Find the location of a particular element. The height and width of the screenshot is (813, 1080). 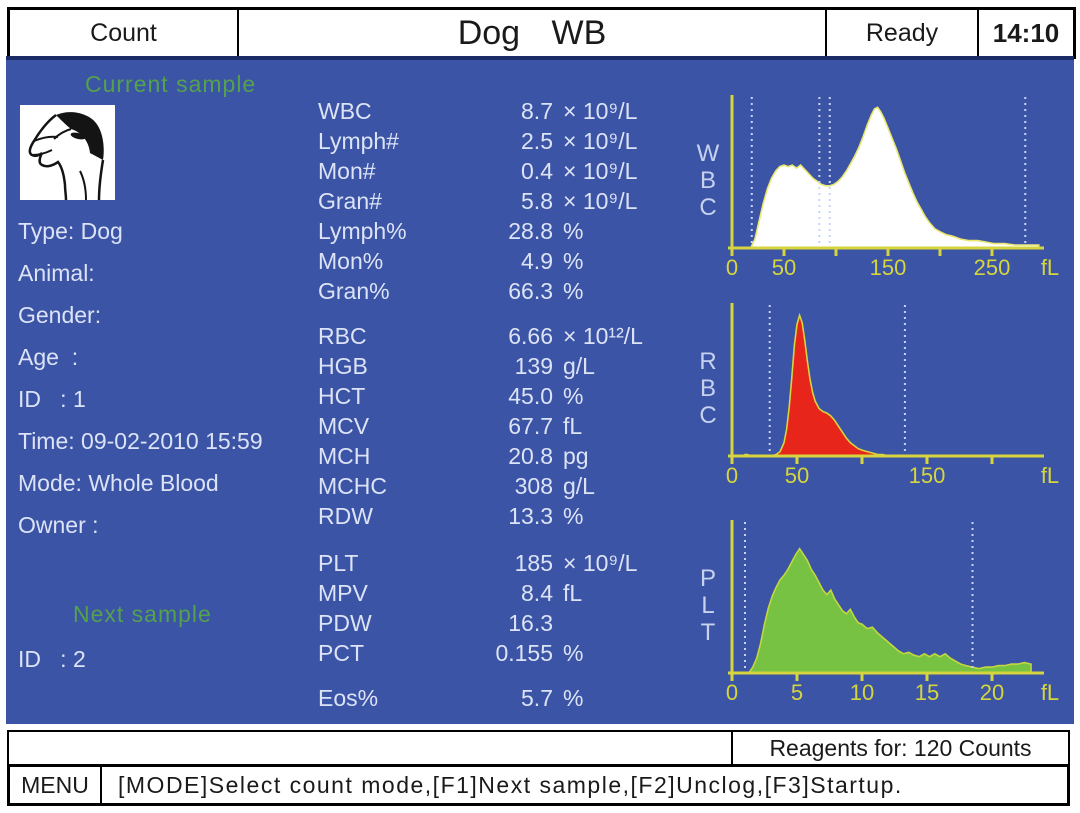

parameter-row-rbc: RBC 6.66 × 10¹²/L is located at coordinates (518, 336).